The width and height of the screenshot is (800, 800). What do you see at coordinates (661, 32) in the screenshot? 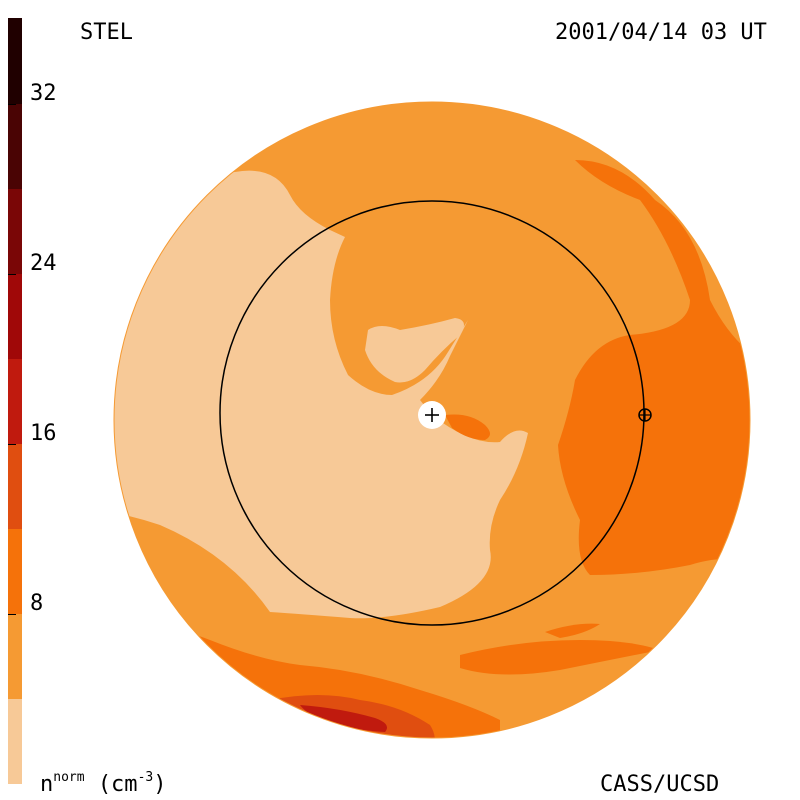
I see `timestamp-label: 2001/04/14 03 UT` at bounding box center [661, 32].